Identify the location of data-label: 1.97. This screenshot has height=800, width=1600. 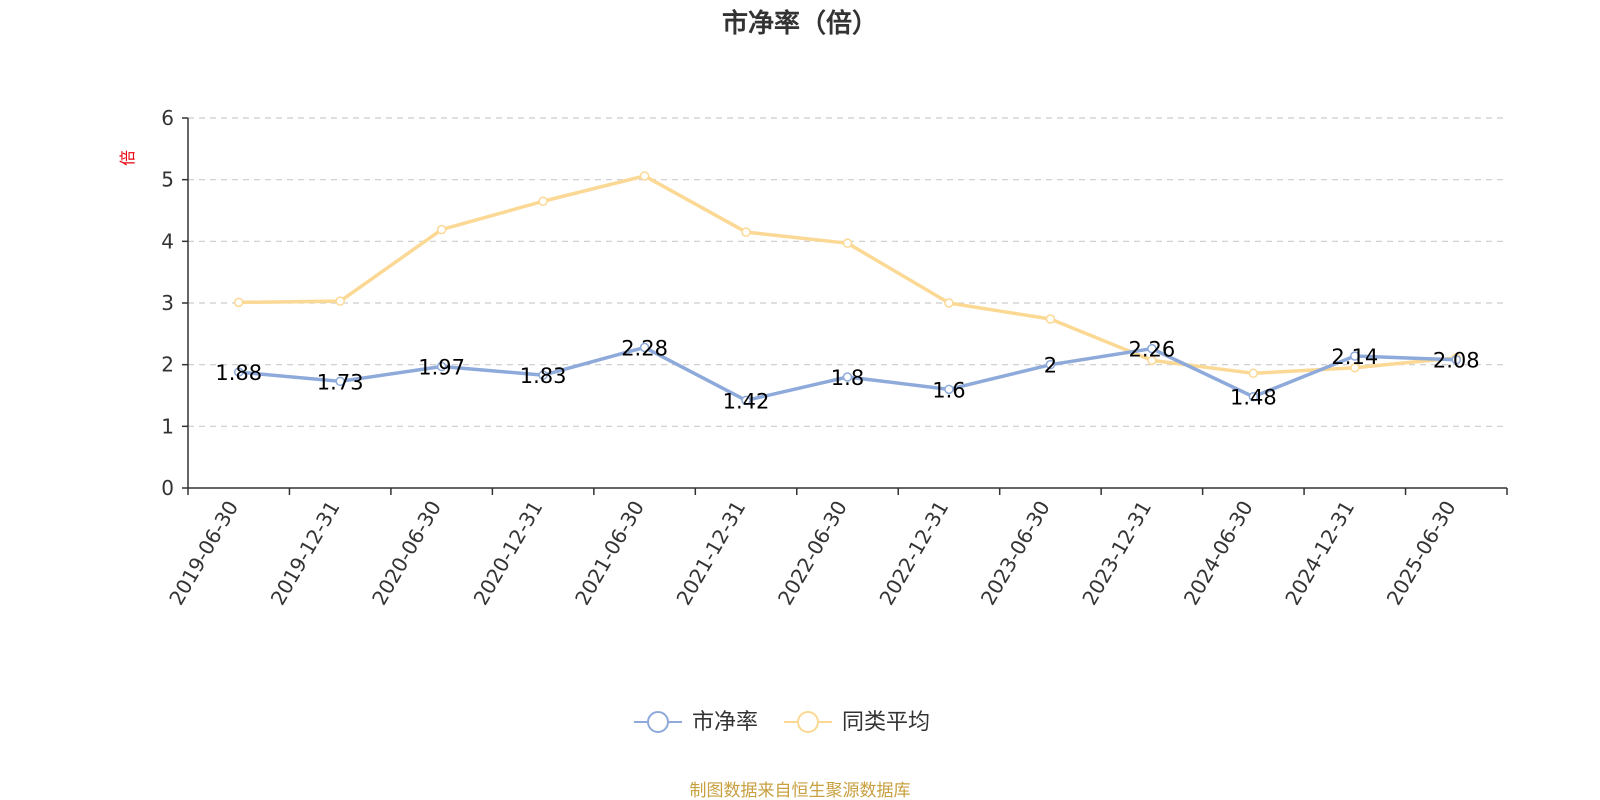
(441, 368).